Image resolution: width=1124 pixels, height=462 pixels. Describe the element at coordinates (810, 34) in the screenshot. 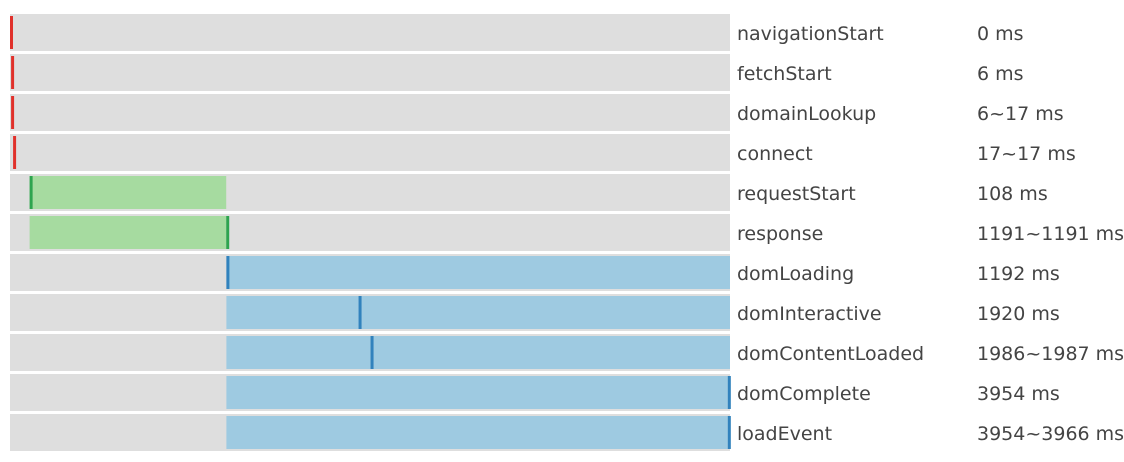

I see `event-label: navigationStart` at that location.